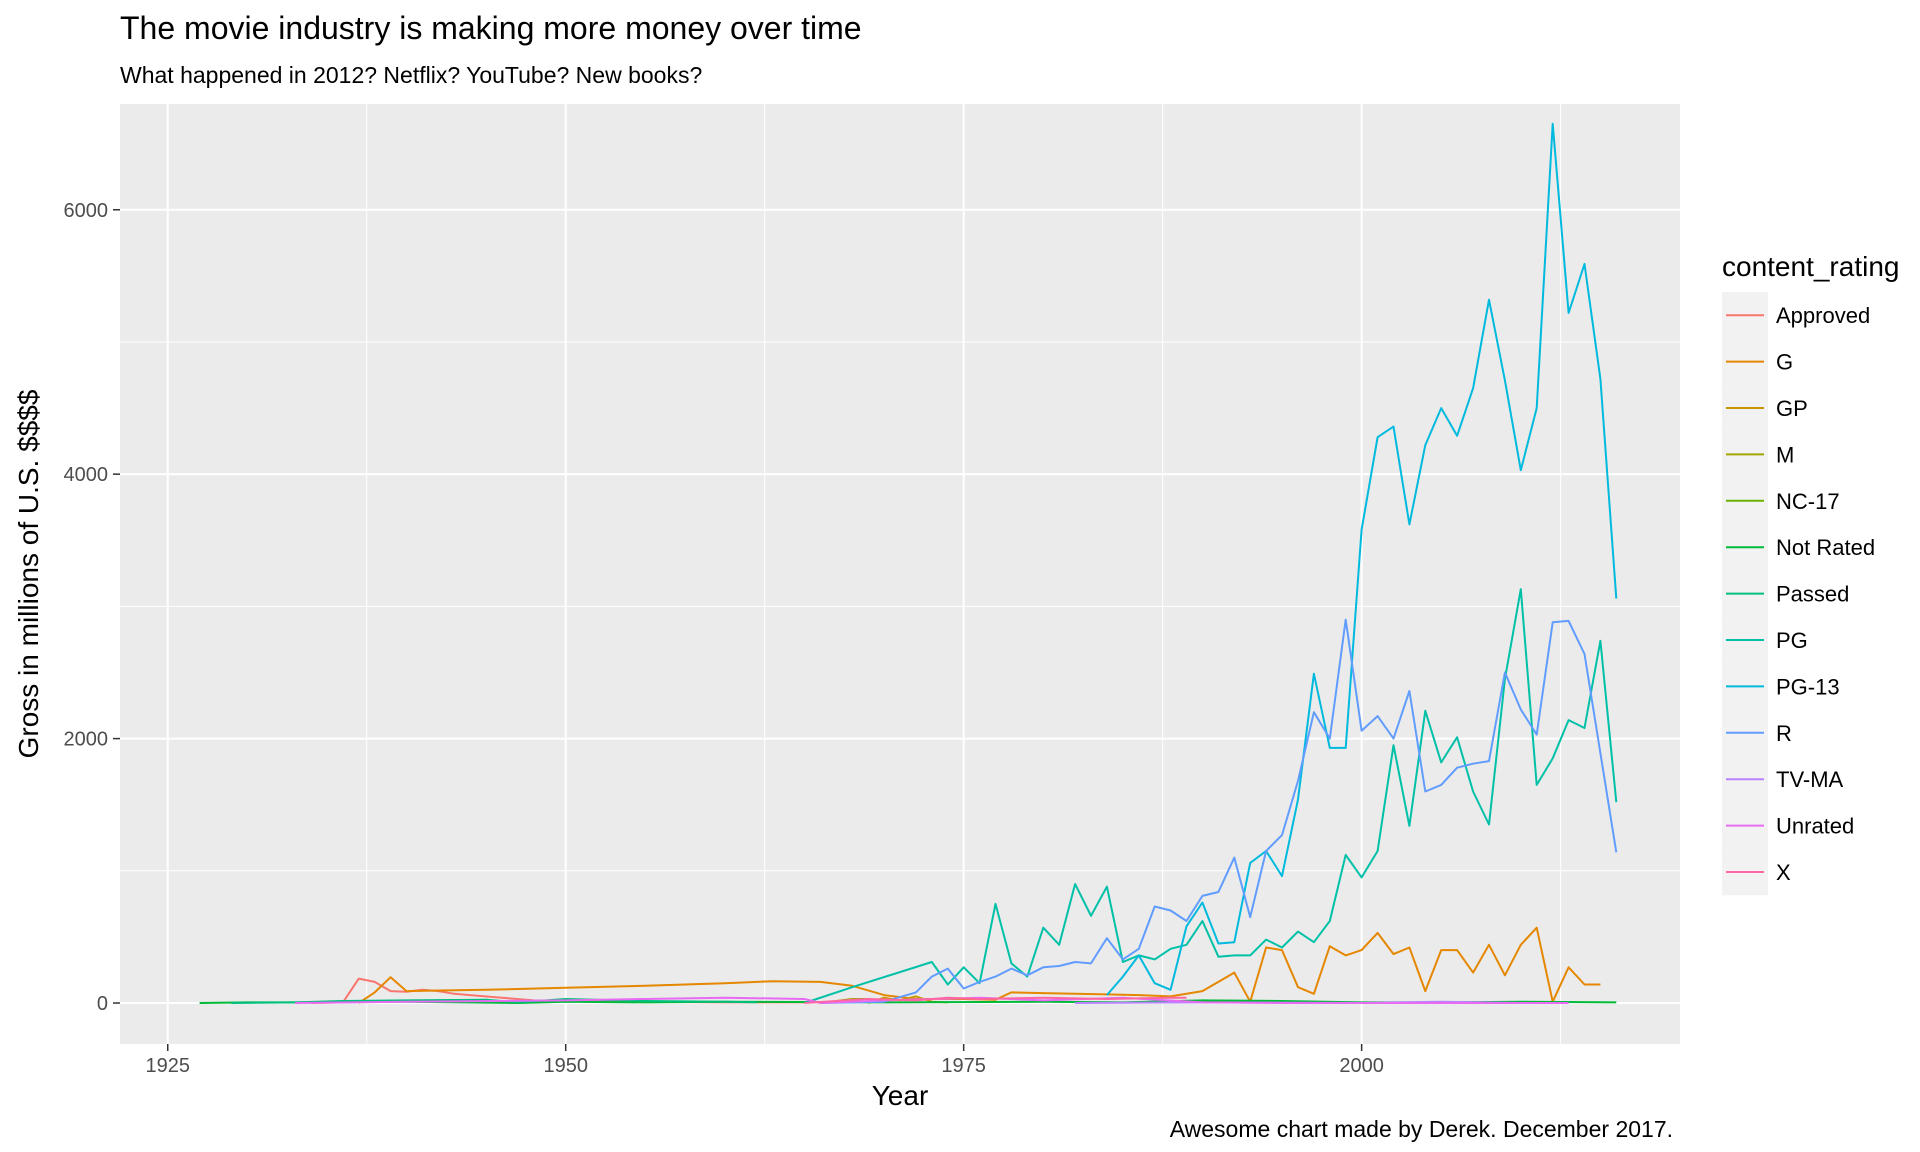 This screenshot has height=1152, width=1920. What do you see at coordinates (1810, 779) in the screenshot?
I see `legend-label: TV-MA` at bounding box center [1810, 779].